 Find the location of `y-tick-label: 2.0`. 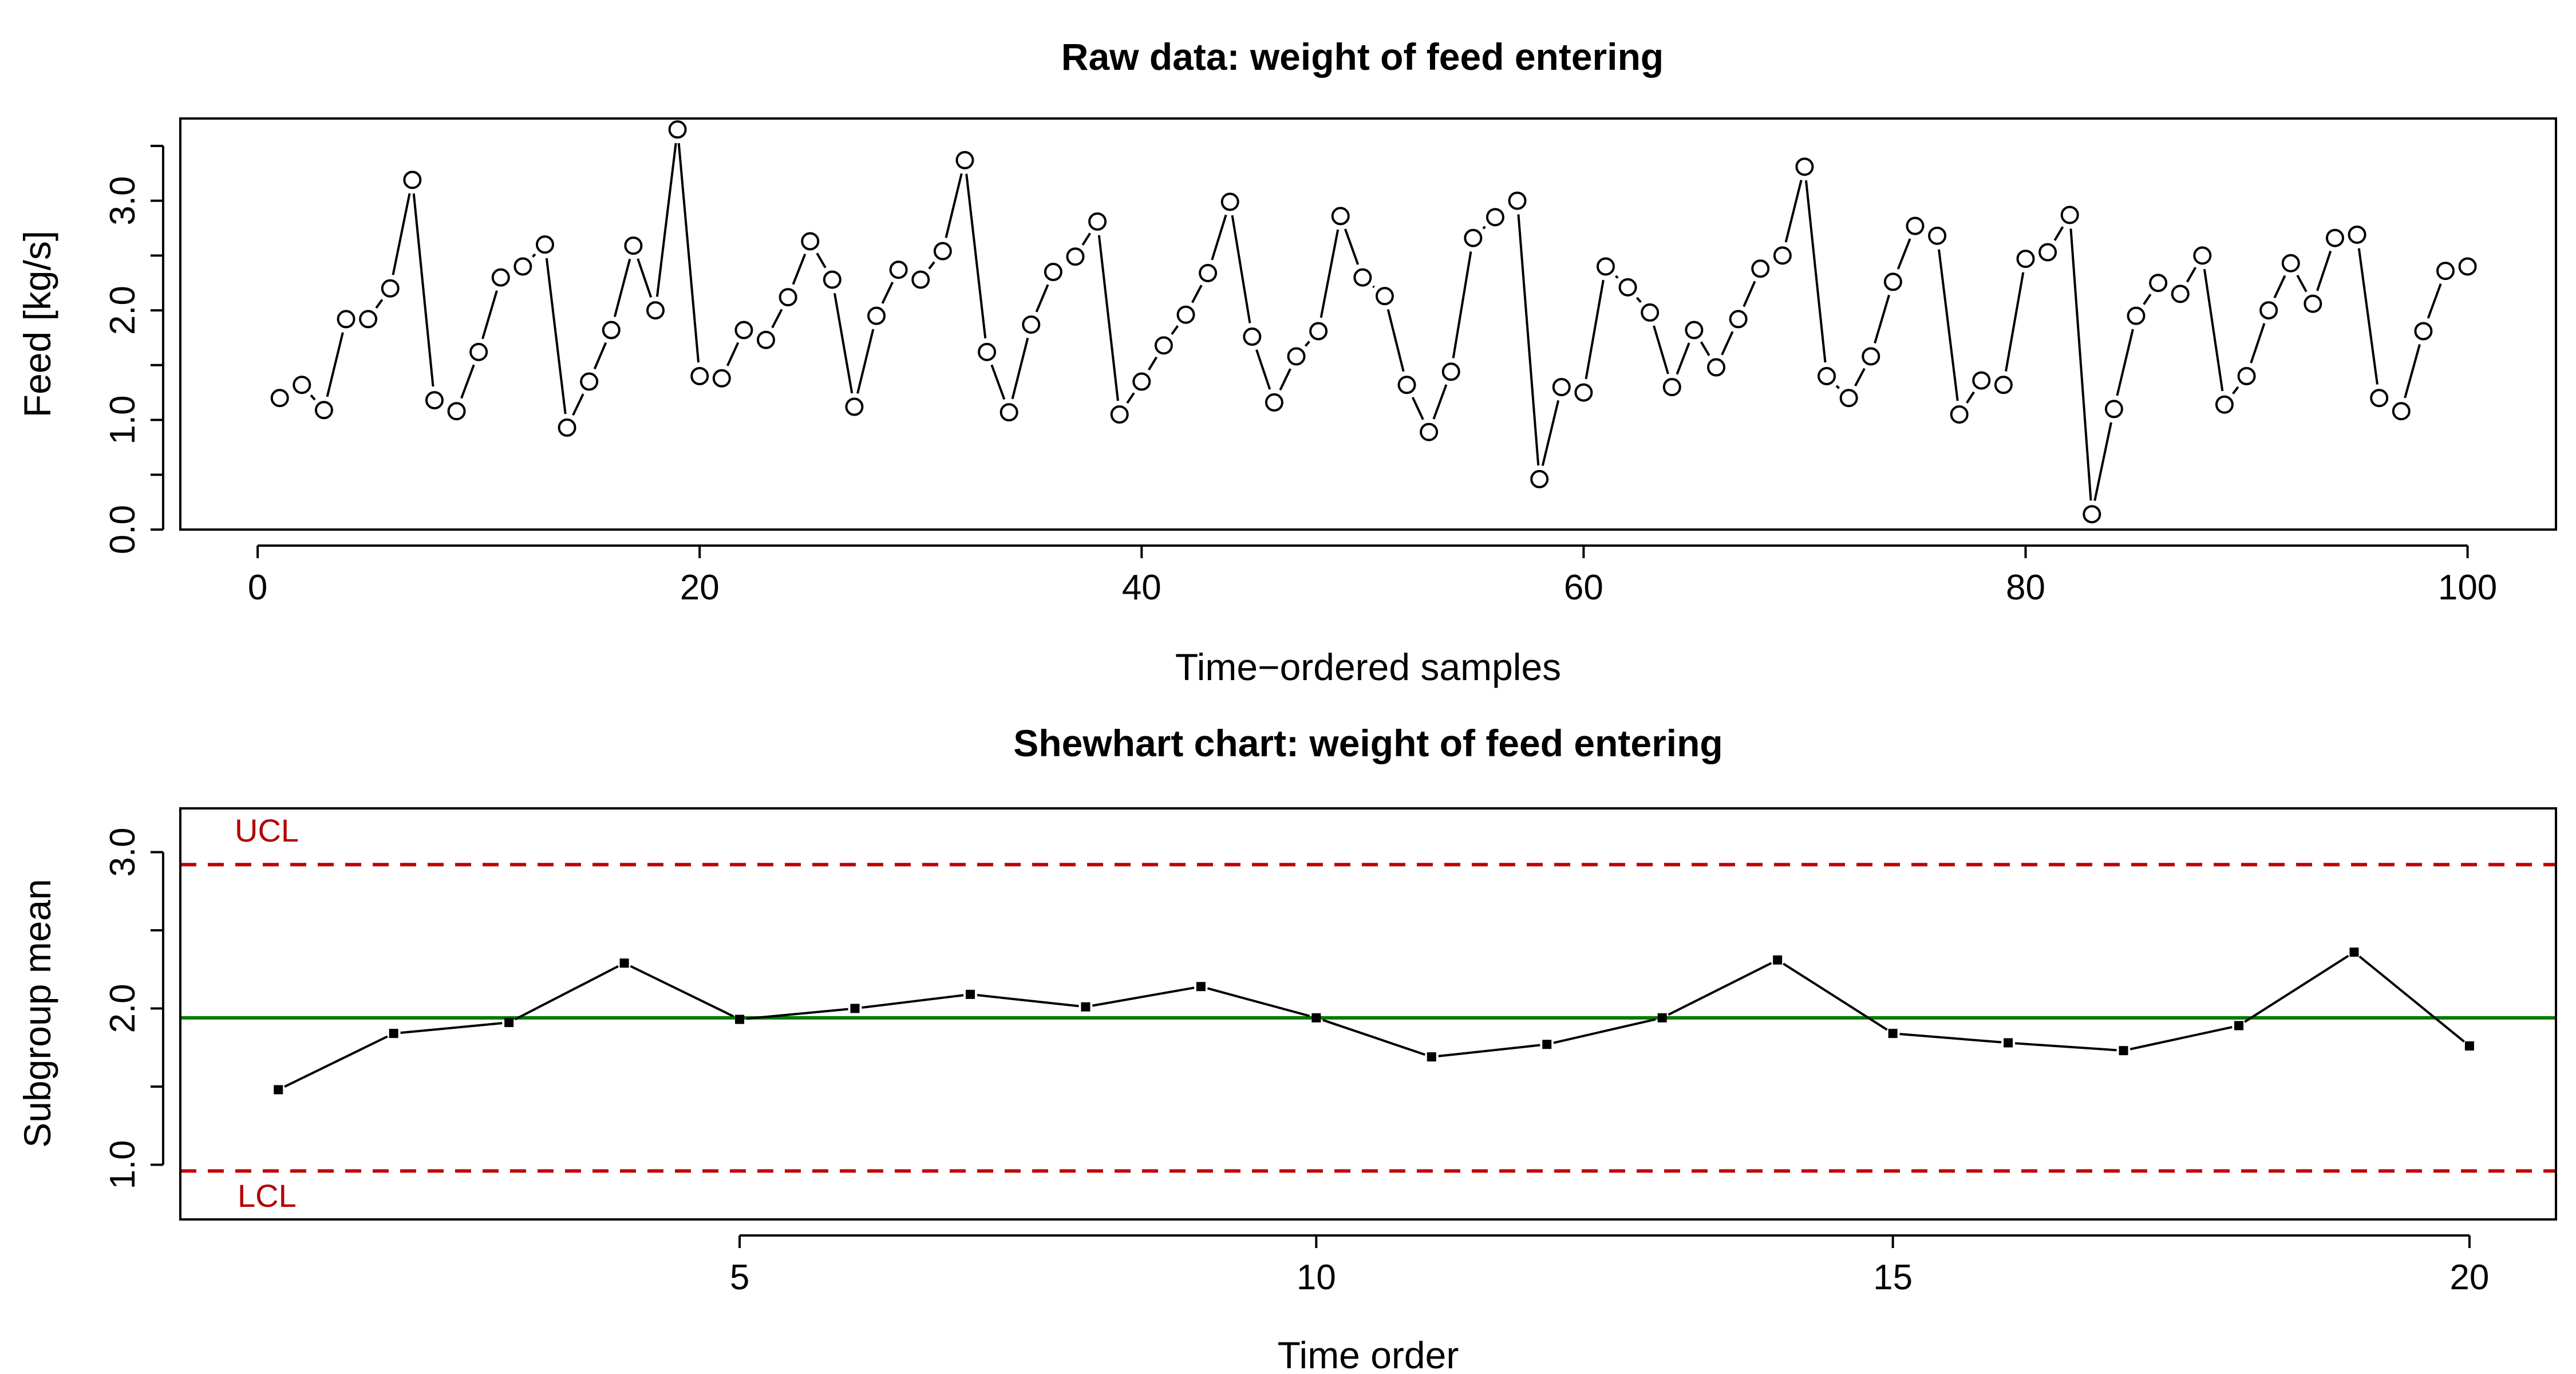

y-tick-label: 2.0 is located at coordinates (123, 311).